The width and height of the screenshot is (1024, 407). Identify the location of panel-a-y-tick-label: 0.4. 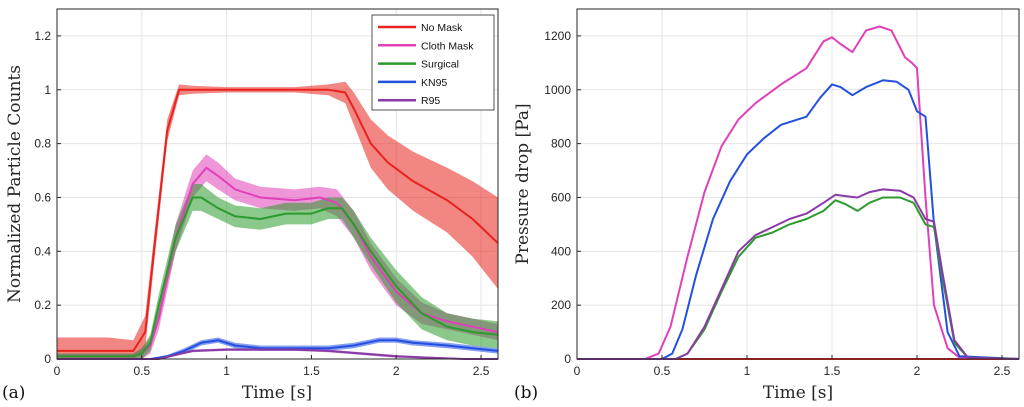
(42, 251).